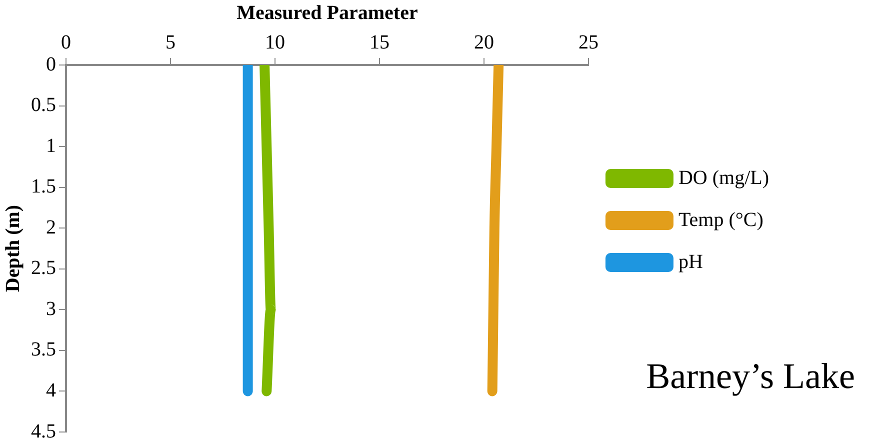 The width and height of the screenshot is (869, 447). Describe the element at coordinates (43, 431) in the screenshot. I see `y-tick-label: 4.5` at that location.